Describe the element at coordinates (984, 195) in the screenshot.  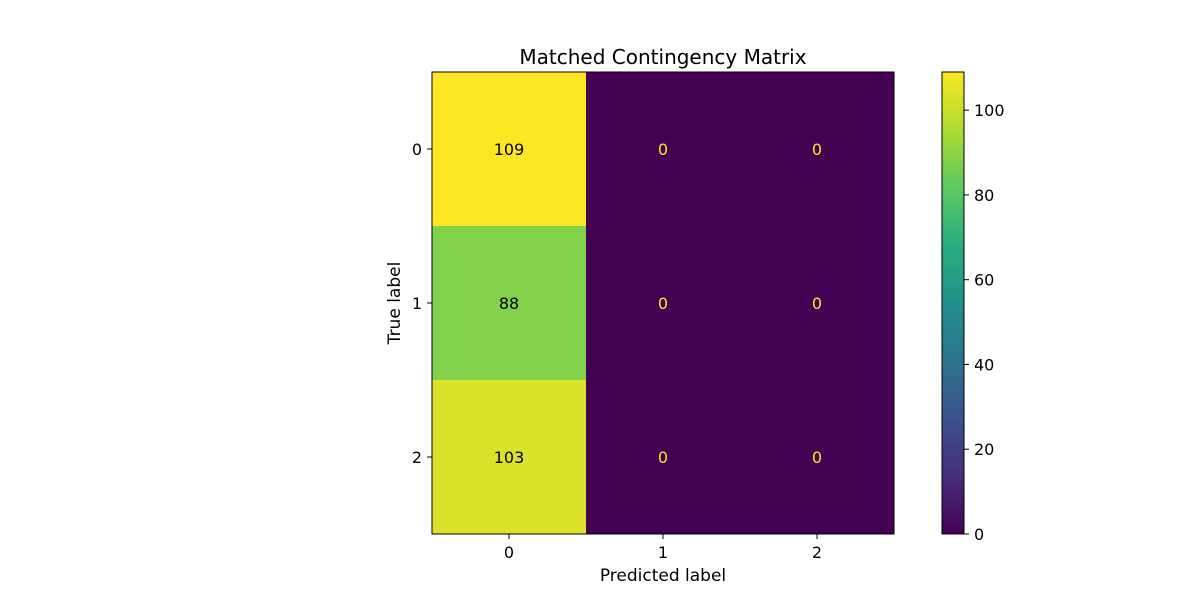
I see `colorbar-tick-label: 80` at that location.